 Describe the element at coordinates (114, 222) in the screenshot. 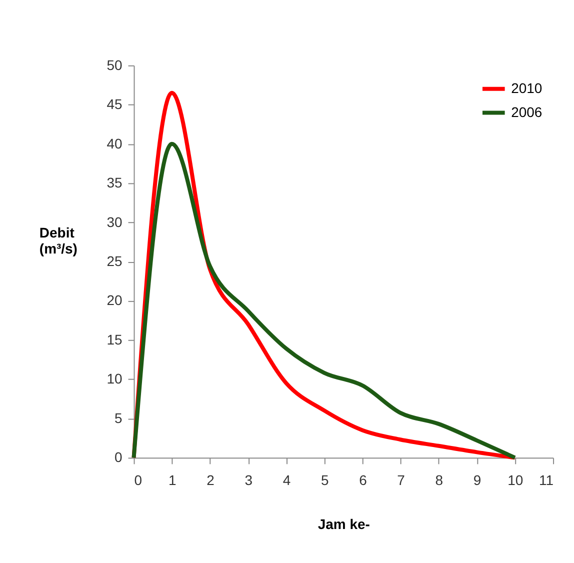

I see `y-tick-label: 30` at that location.